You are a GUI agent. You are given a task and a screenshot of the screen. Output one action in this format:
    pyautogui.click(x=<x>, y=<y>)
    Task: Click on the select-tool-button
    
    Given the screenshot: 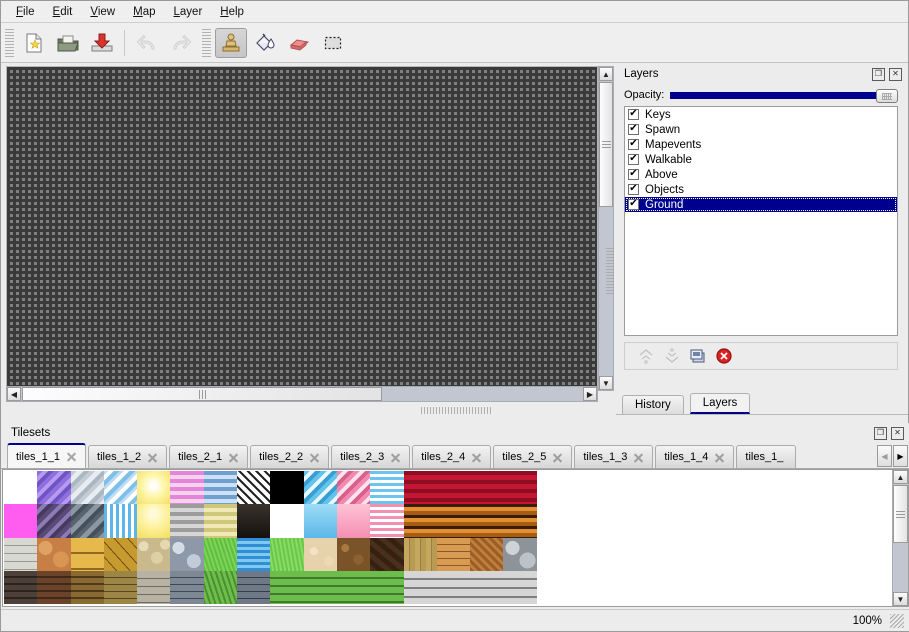 What is the action you would take?
    pyautogui.click(x=333, y=43)
    